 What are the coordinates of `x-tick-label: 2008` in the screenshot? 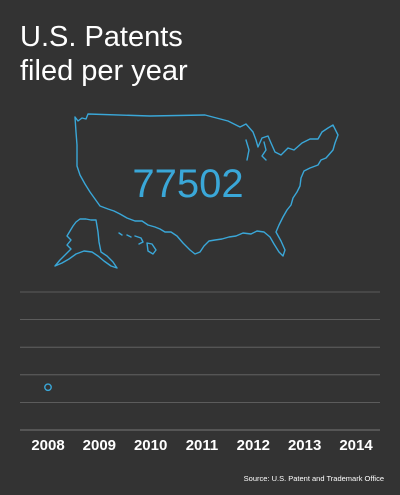 It's located at (47, 445).